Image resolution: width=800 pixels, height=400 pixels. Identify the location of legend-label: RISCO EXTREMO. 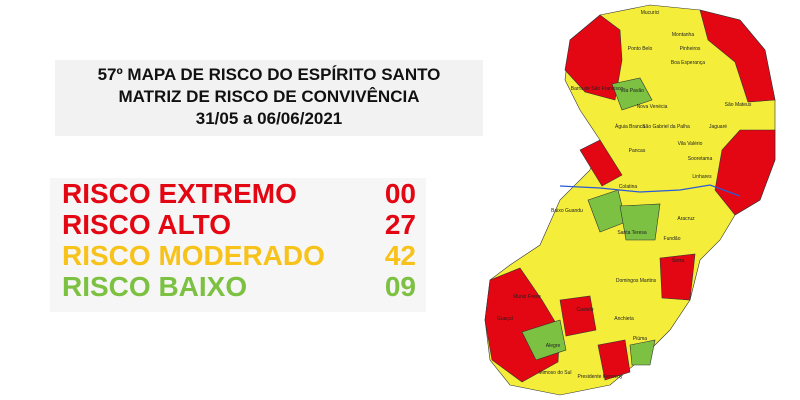
(179, 193).